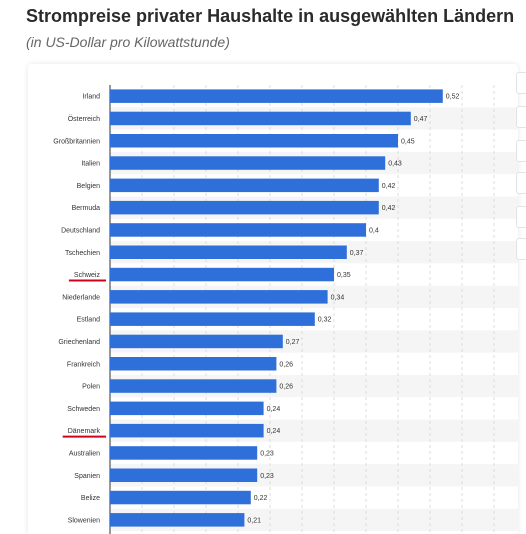  What do you see at coordinates (83, 364) in the screenshot?
I see `category-label: Frankreich` at bounding box center [83, 364].